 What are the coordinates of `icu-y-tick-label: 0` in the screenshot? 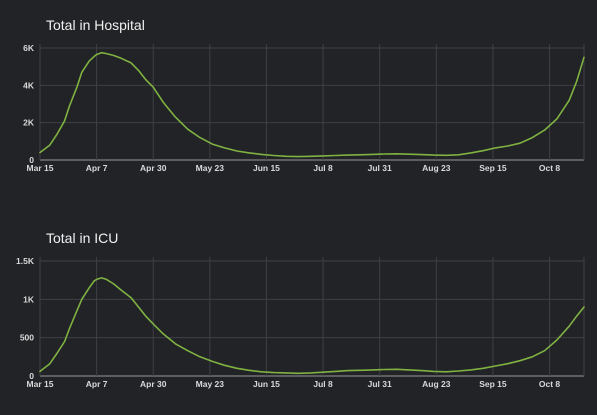 It's located at (31, 376).